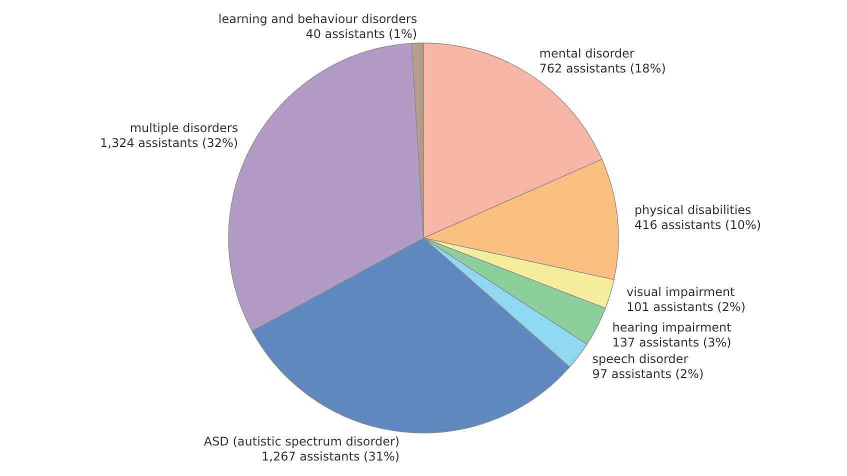 The image size is (847, 476). I want to click on data-label: 40 assistants (1%), so click(362, 34).